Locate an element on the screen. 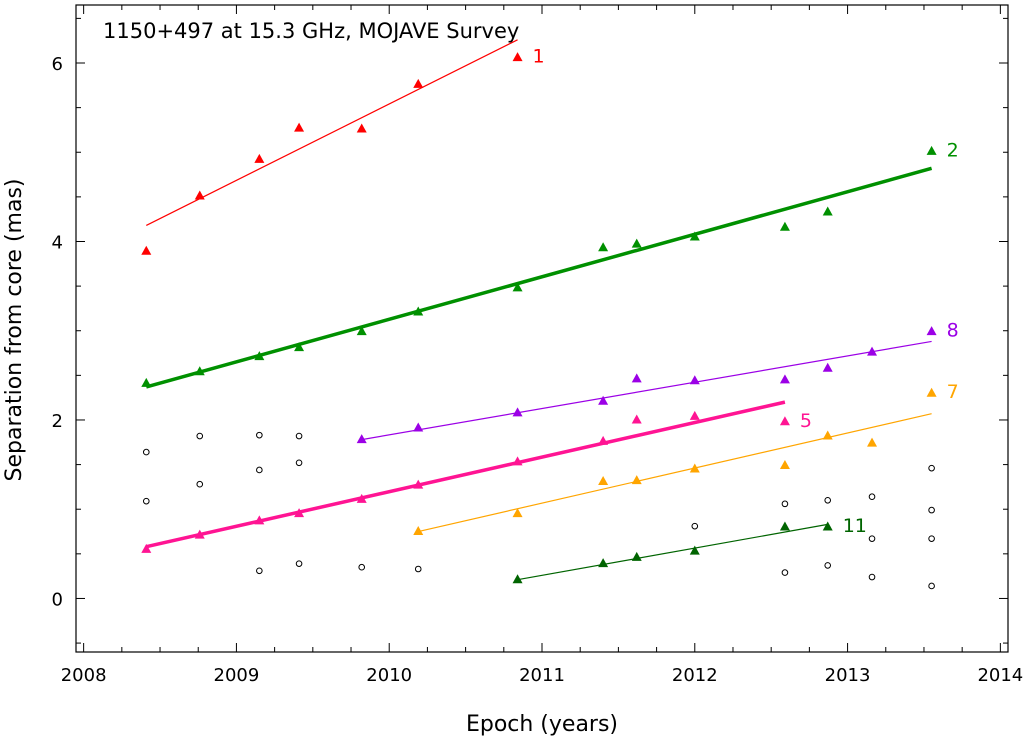 This screenshot has height=740, width=1027. component-label-1: 1 is located at coordinates (539, 57).